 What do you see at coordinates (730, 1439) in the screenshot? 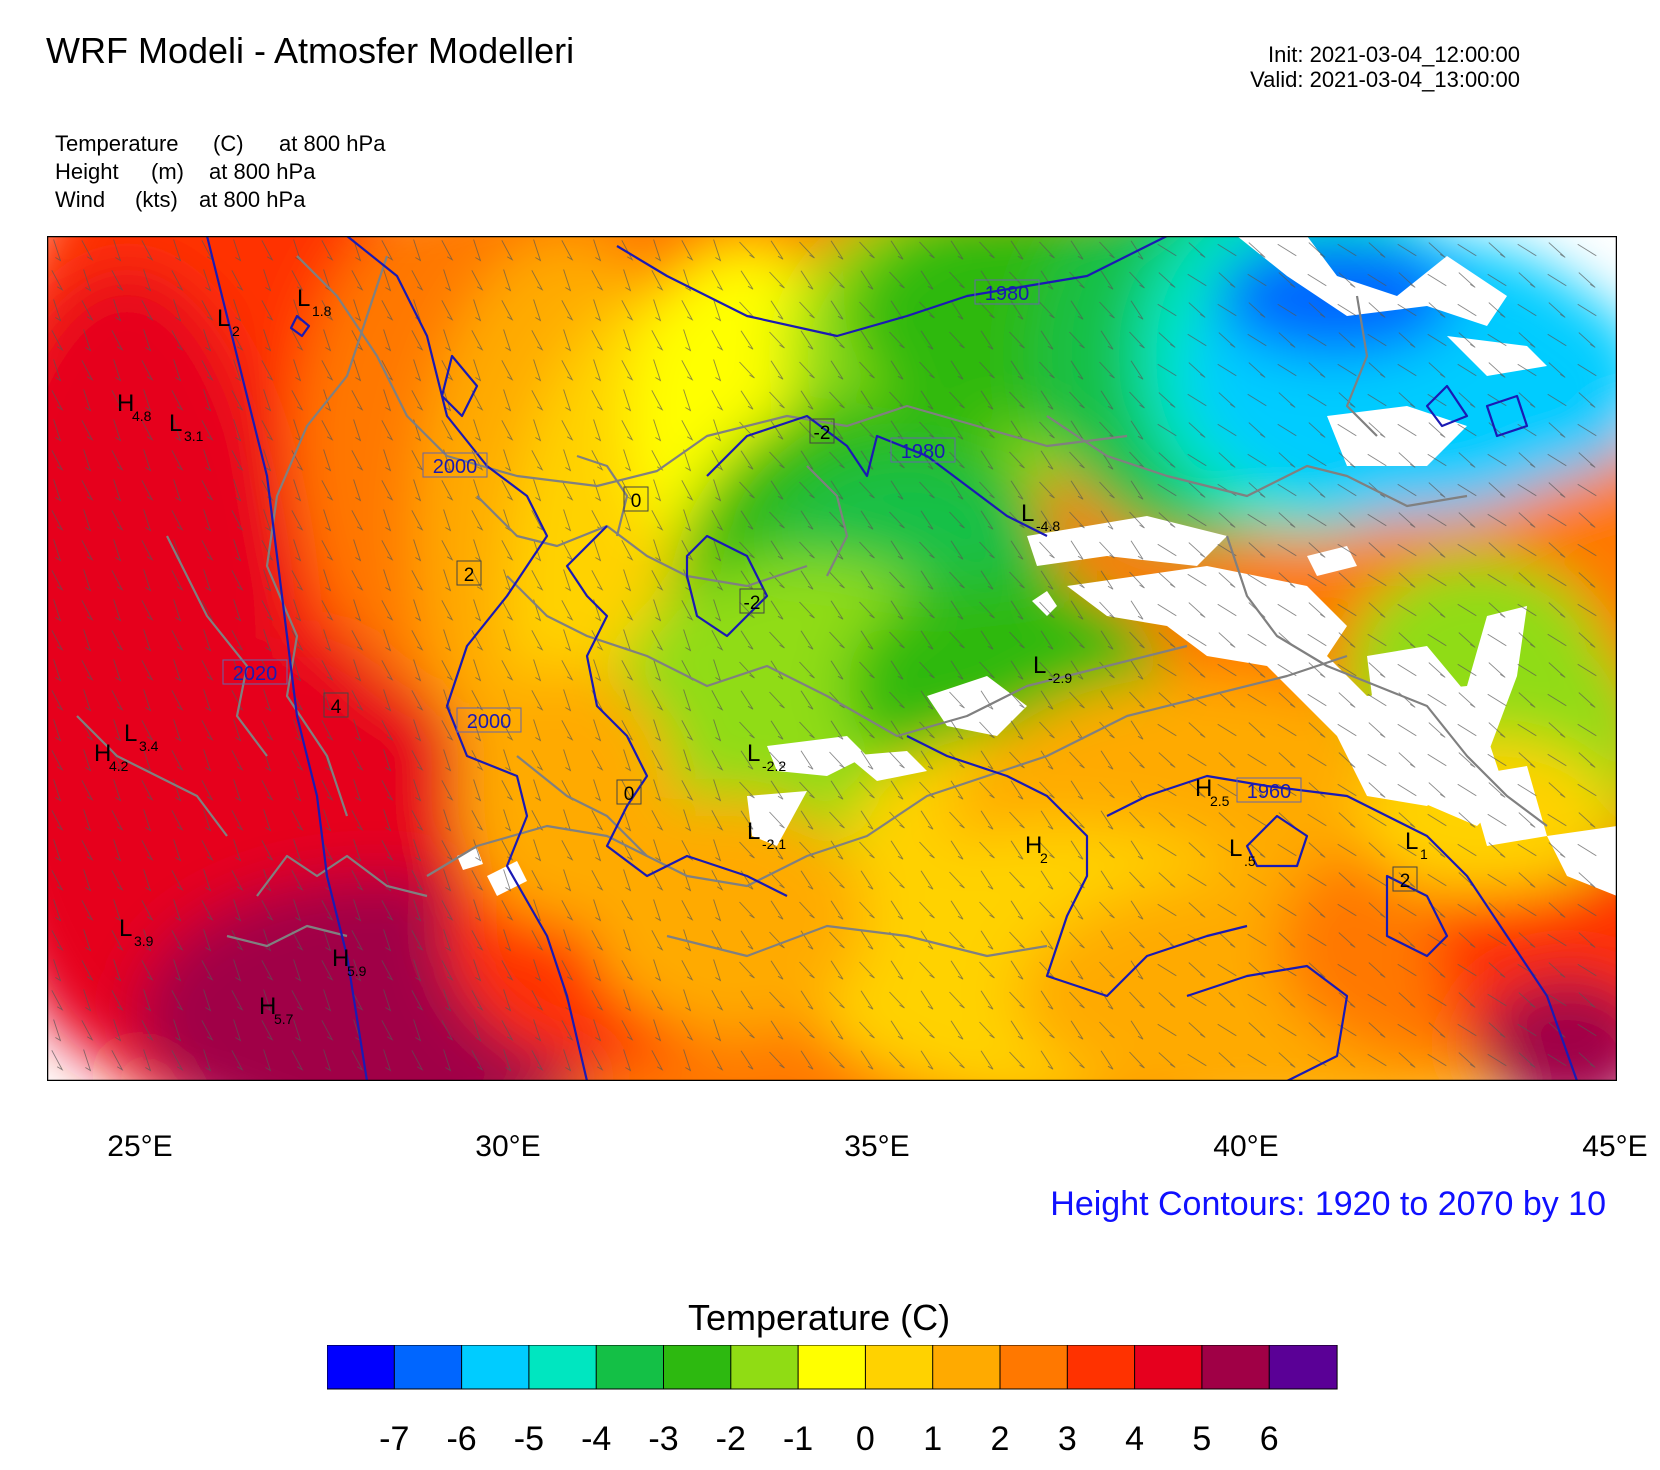
I see `colorbar-label: -2` at bounding box center [730, 1439].